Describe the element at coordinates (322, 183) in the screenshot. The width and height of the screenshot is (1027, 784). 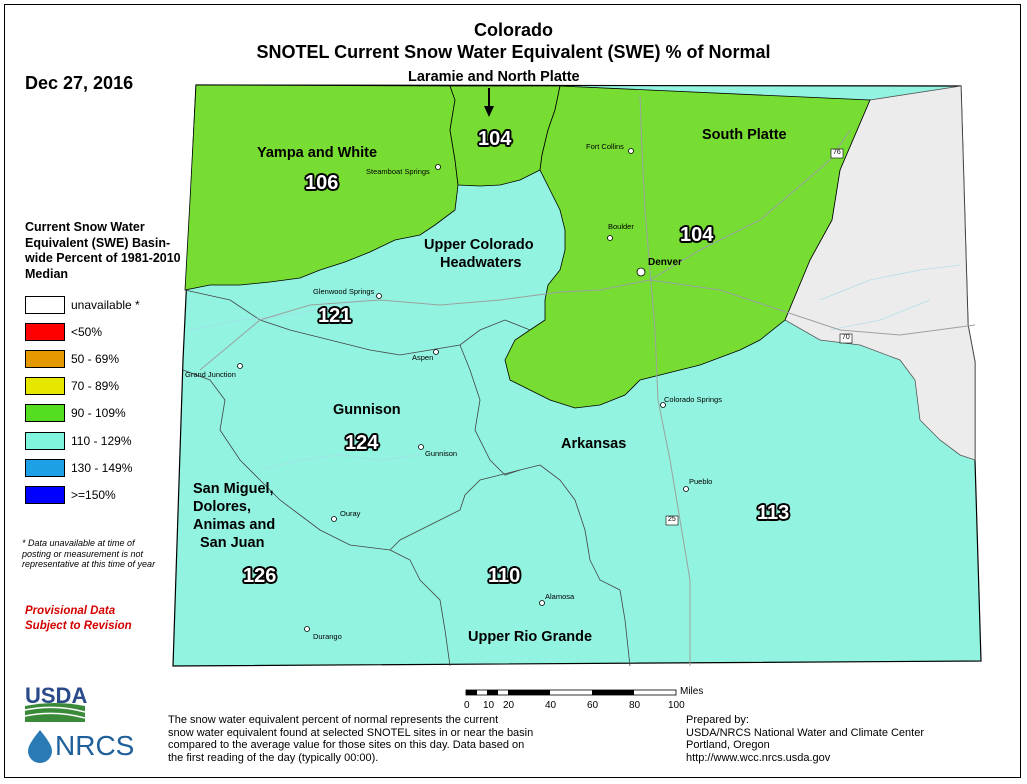
I see `basin-value-yampa-white: 106` at that location.